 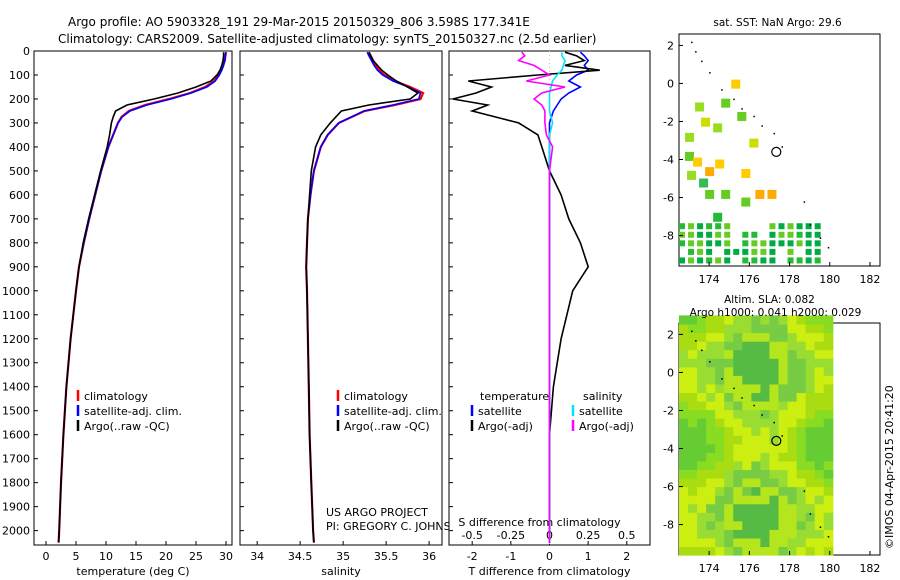 What do you see at coordinates (46, 556) in the screenshot?
I see `x-tick-label: 0` at bounding box center [46, 556].